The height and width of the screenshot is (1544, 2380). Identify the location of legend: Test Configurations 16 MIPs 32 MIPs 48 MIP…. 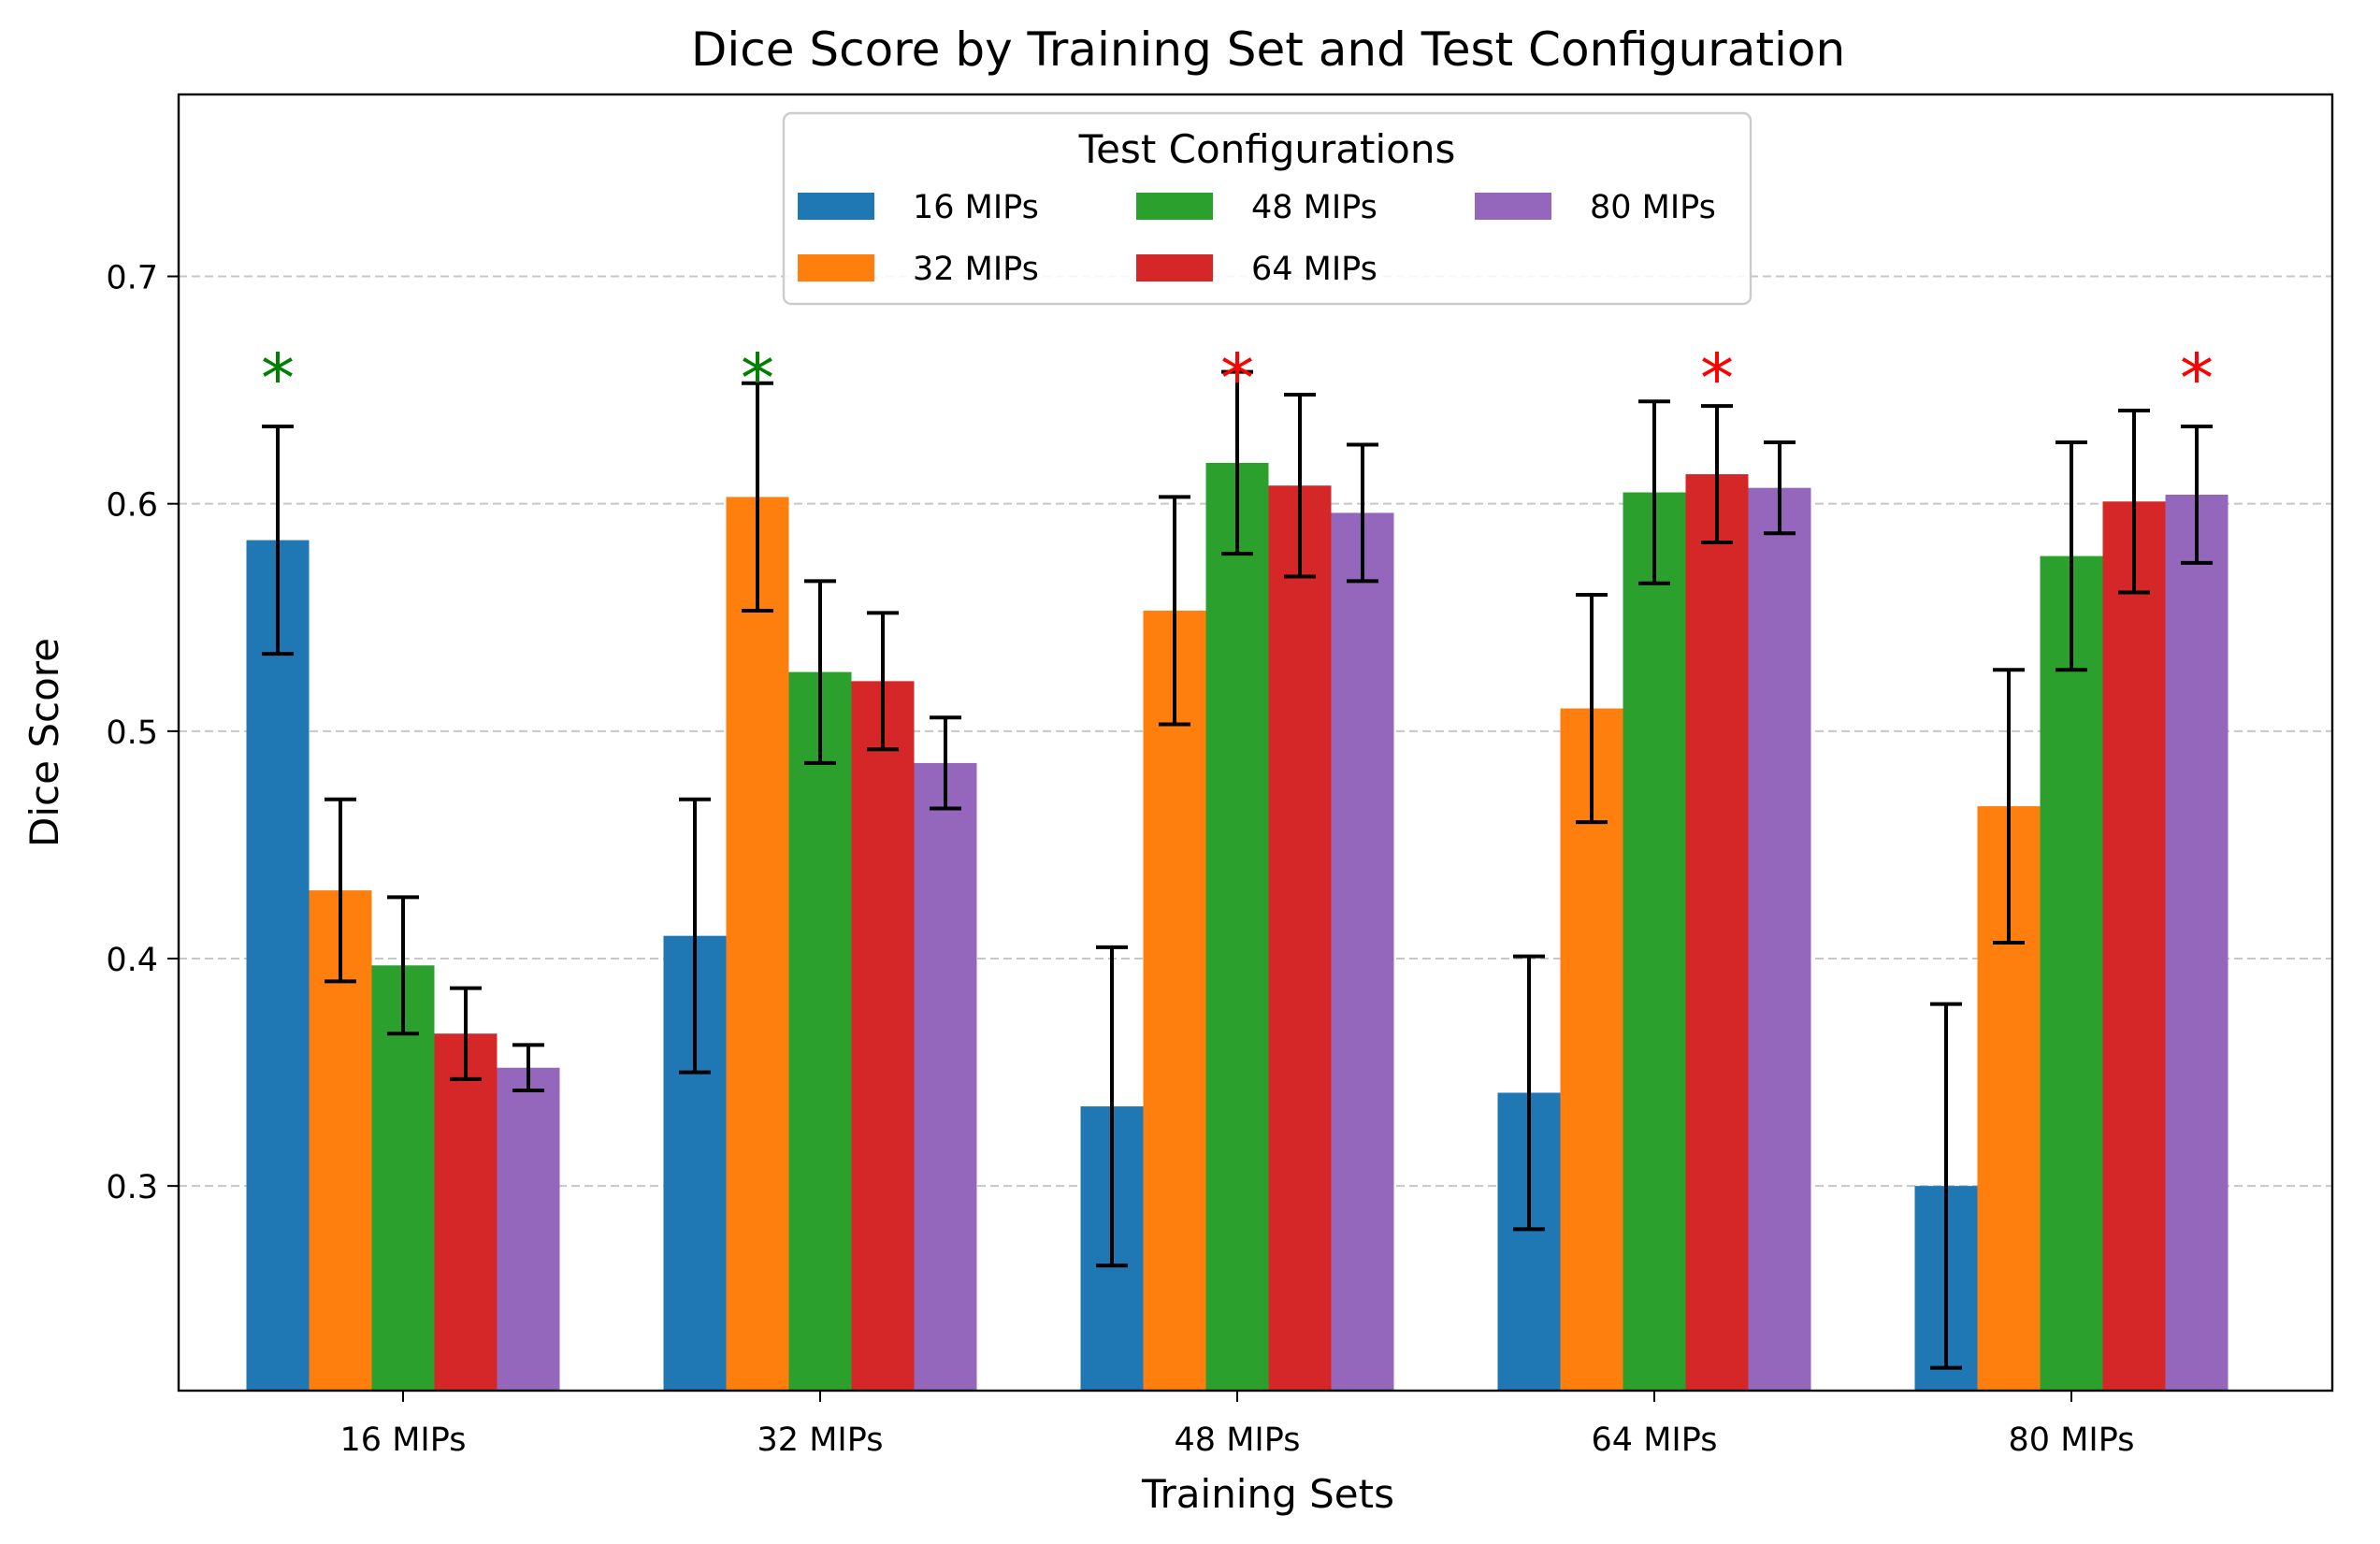
(1267, 208).